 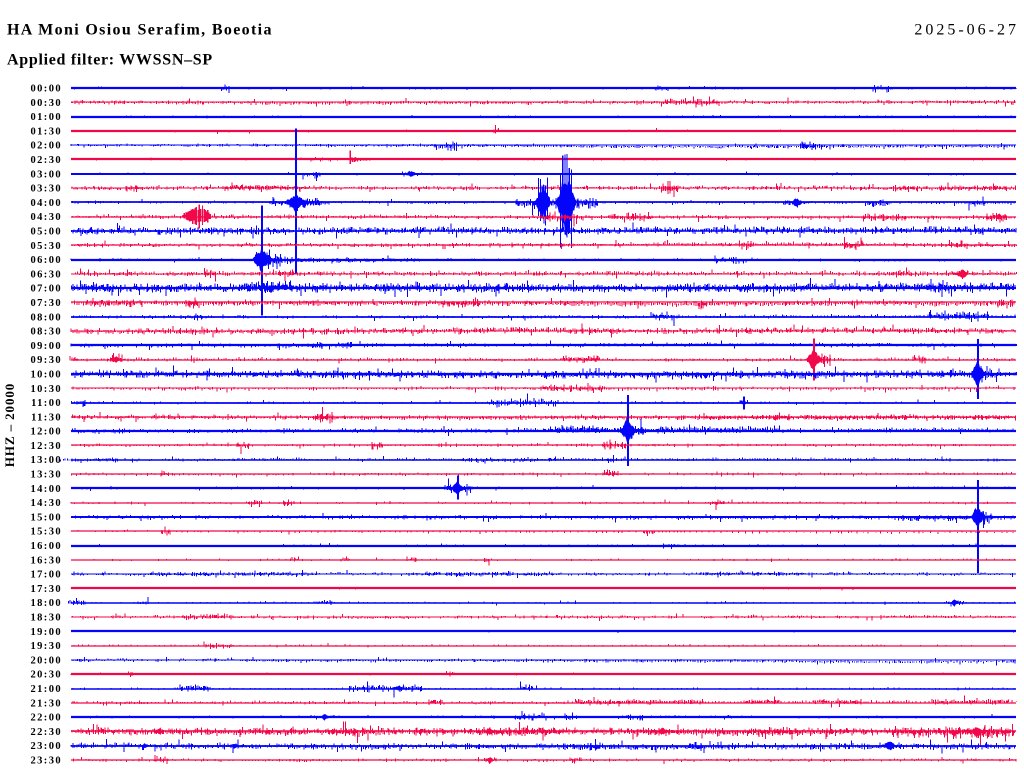 I want to click on svg-text: 11:30, so click(x=46, y=417).